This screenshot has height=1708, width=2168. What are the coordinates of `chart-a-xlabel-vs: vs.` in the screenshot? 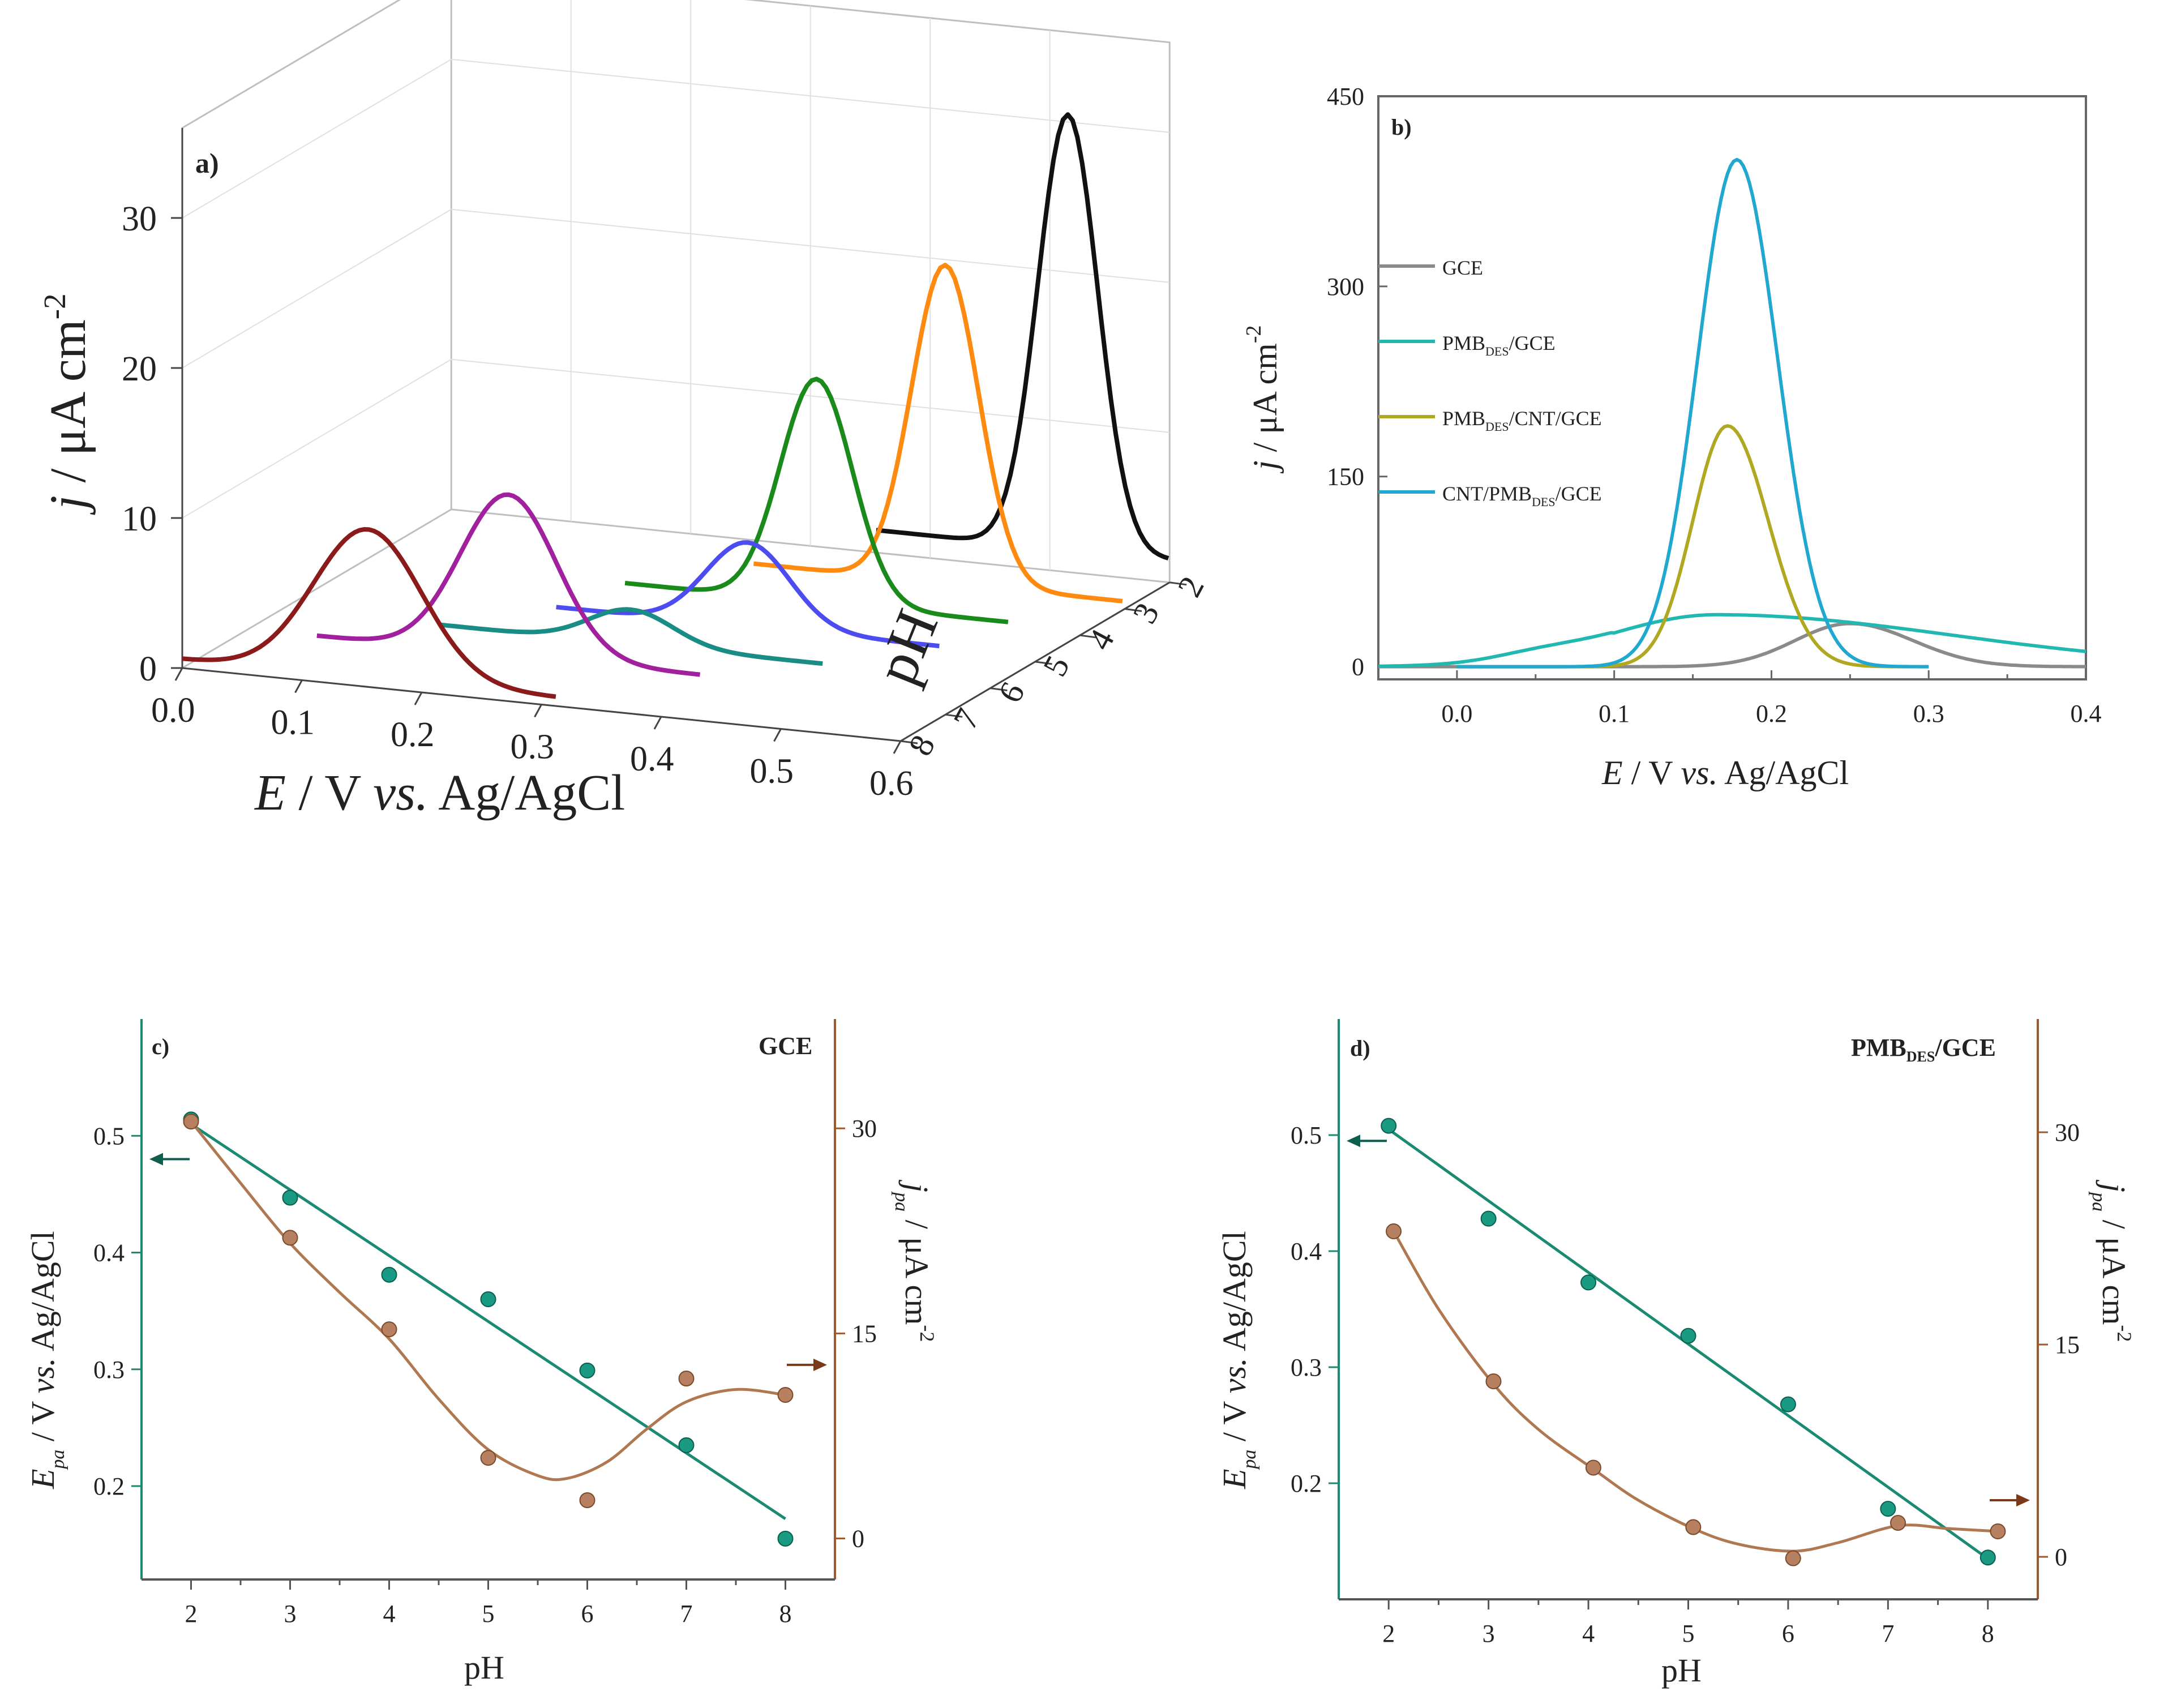 It's located at (401, 793).